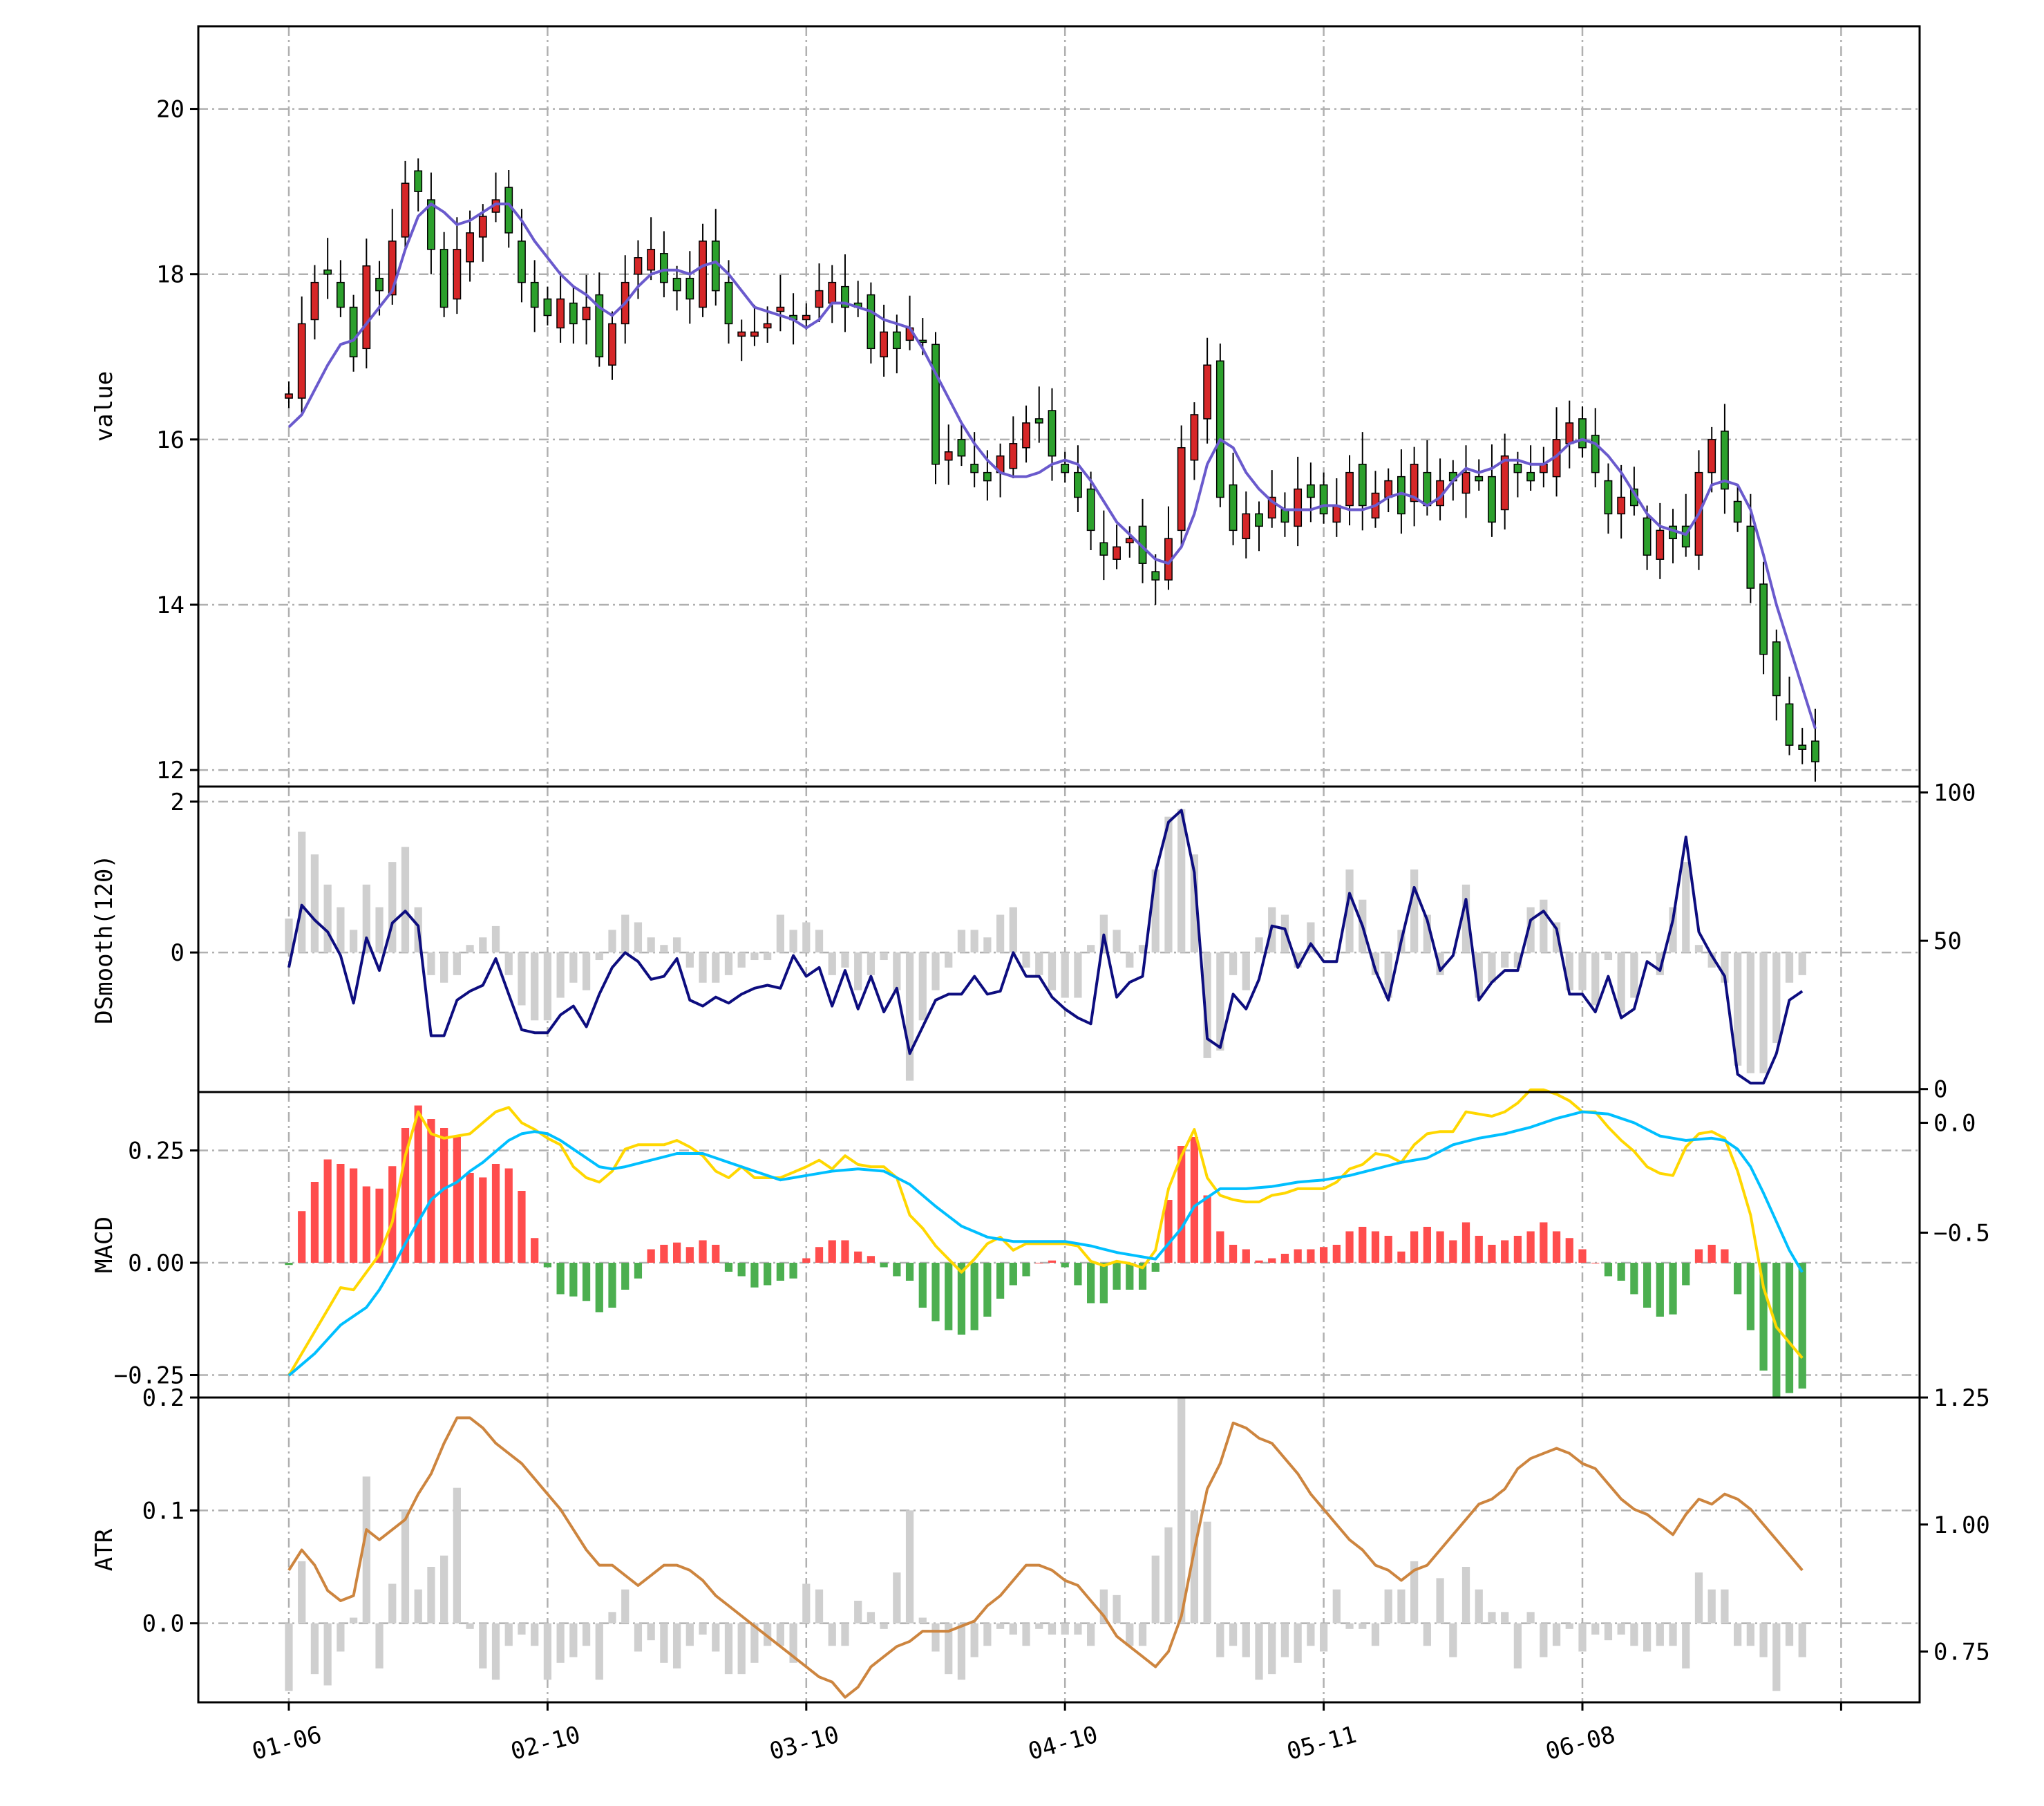  I want to click on y-tick-label: 0, so click(177, 953).